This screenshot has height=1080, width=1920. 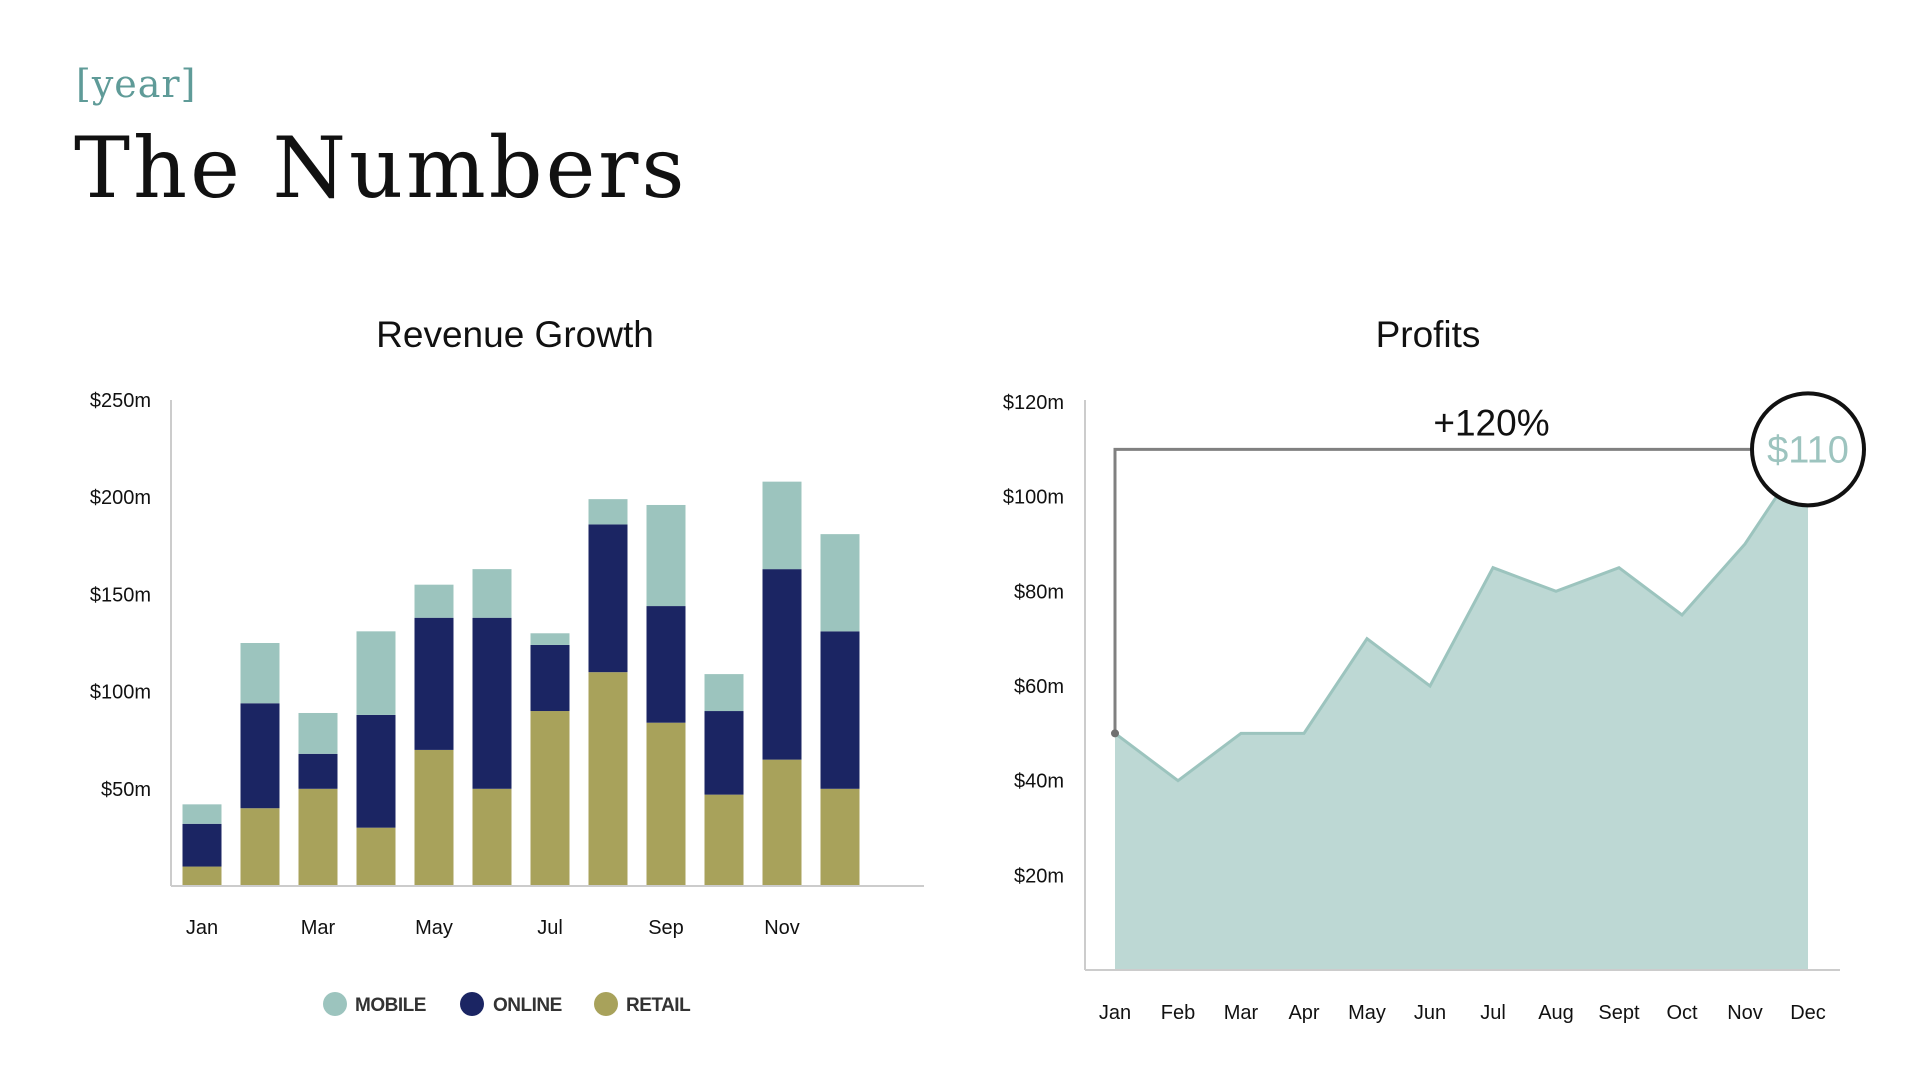 What do you see at coordinates (1367, 1013) in the screenshot?
I see `profits-x-tick-label: May` at bounding box center [1367, 1013].